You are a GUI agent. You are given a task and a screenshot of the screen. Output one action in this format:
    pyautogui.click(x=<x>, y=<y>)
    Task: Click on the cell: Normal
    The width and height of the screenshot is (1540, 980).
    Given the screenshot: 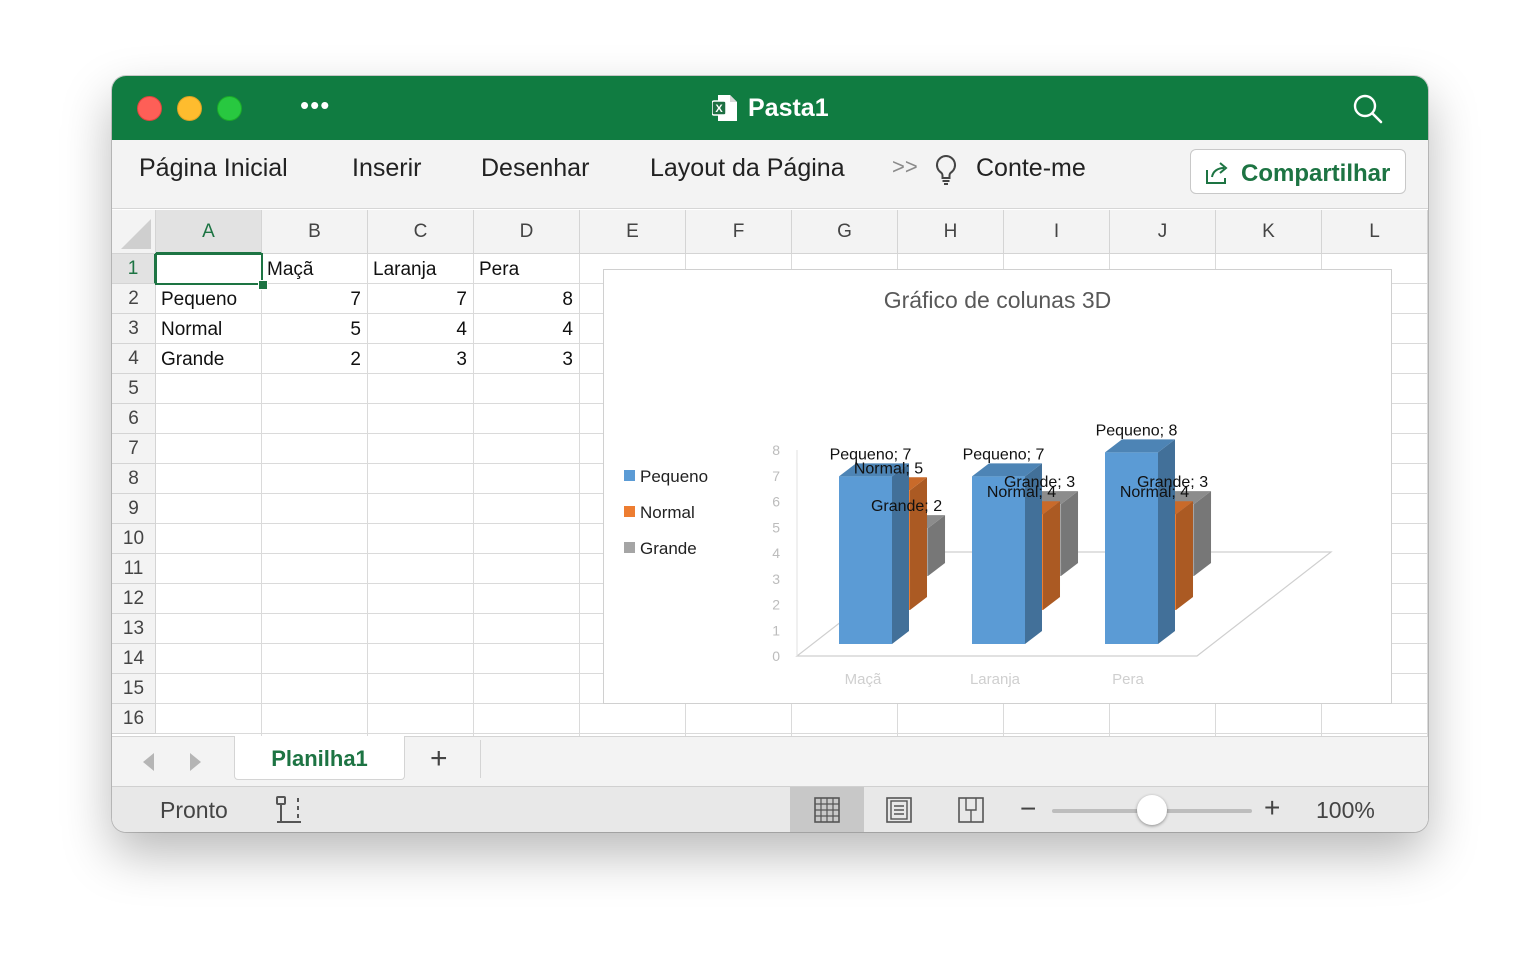 What is the action you would take?
    pyautogui.click(x=192, y=329)
    